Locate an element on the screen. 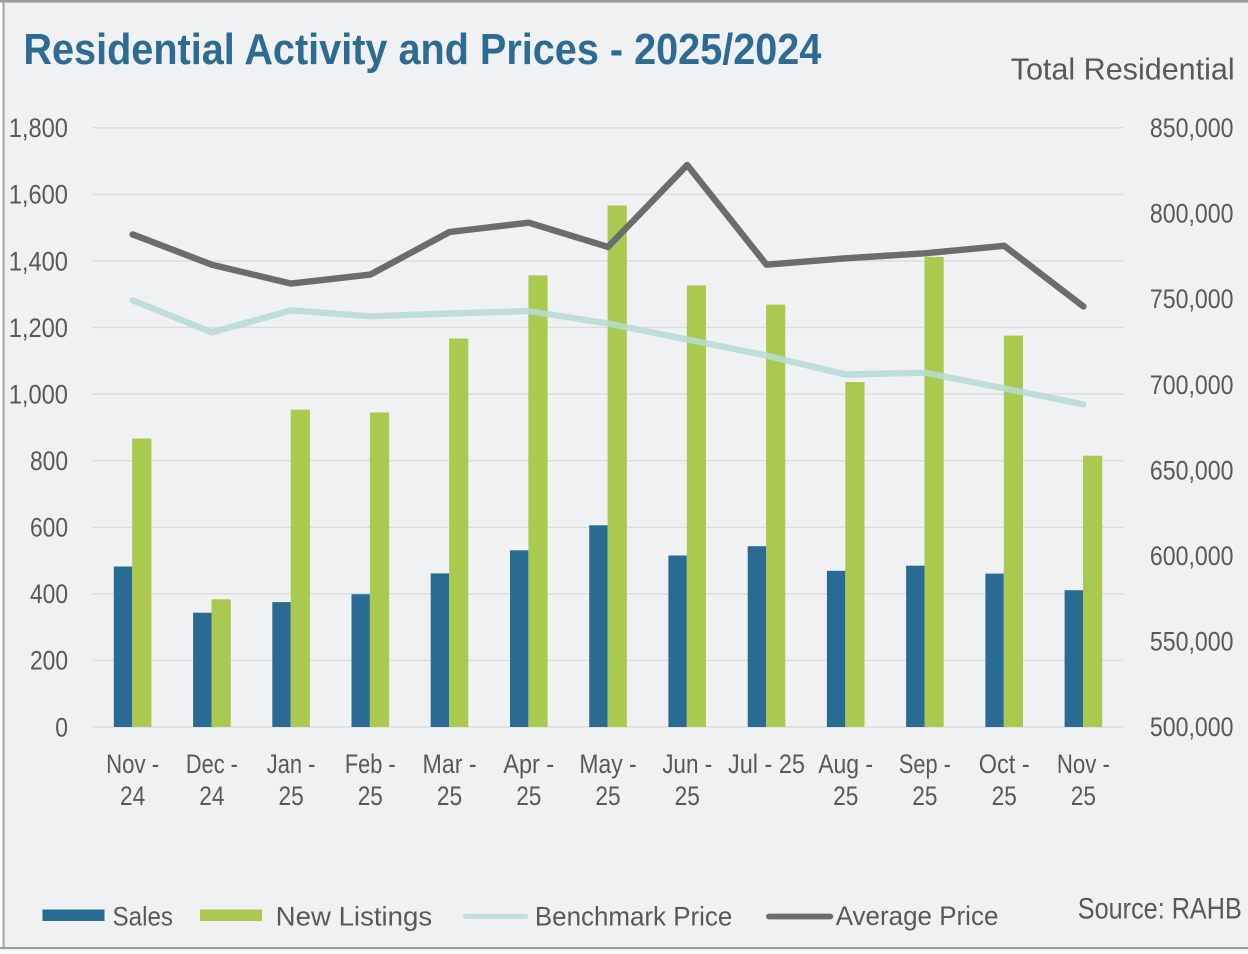 The image size is (1248, 954). svg-text: 1,600 is located at coordinates (38, 195).